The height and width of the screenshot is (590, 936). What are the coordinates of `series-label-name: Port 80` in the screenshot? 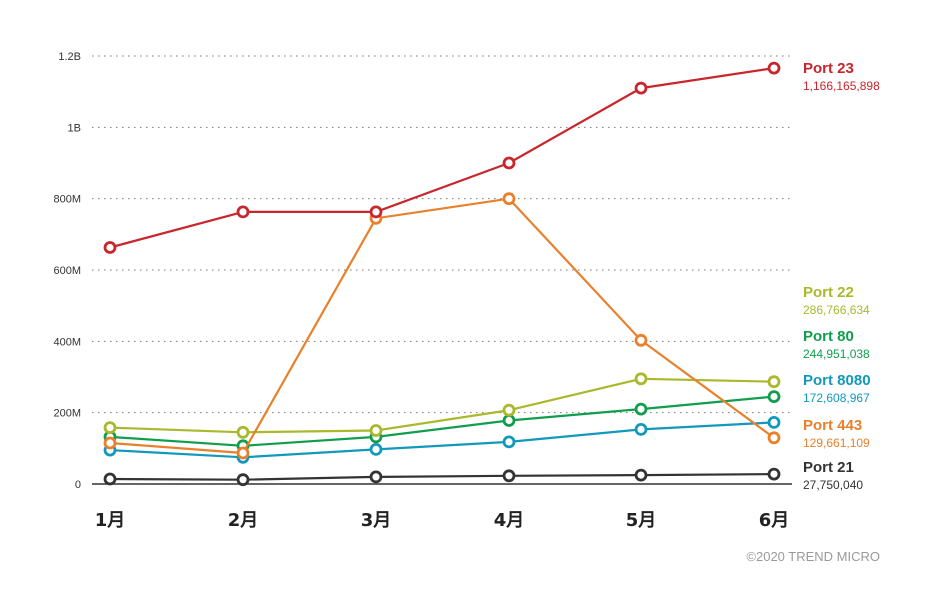 It's located at (828, 336).